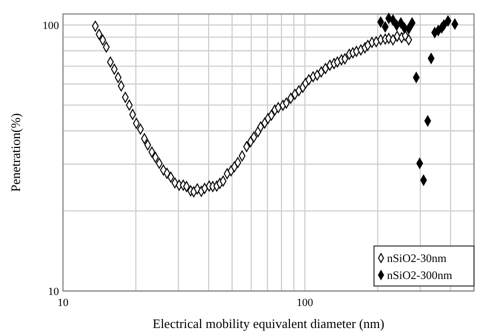 This screenshot has width=500, height=336. Describe the element at coordinates (416, 259) in the screenshot. I see `legend-label: nSiO2-30nm` at that location.